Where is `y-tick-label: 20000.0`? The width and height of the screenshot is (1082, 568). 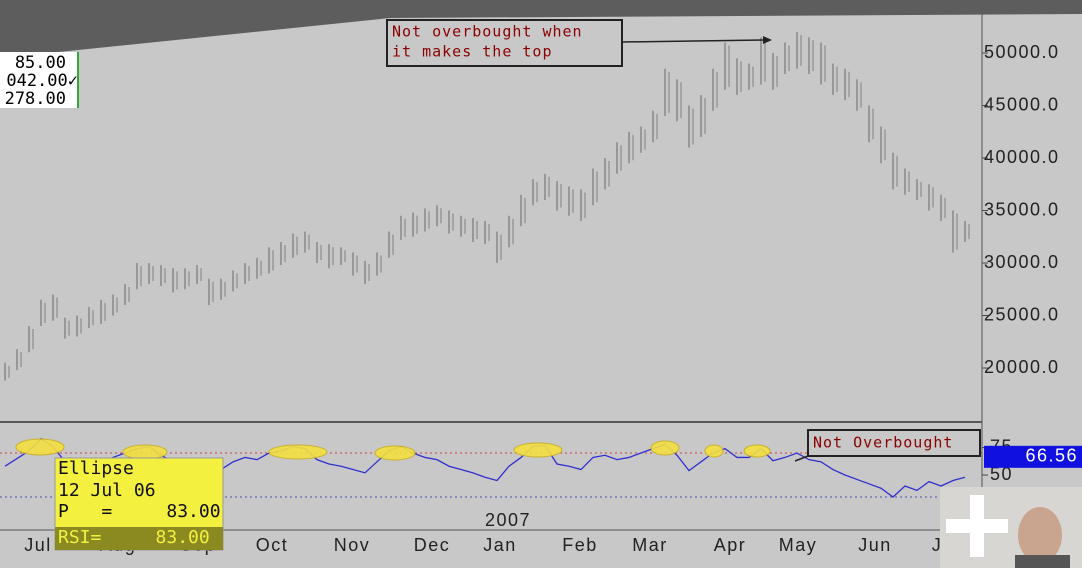 y-tick-label: 20000.0 is located at coordinates (1022, 367).